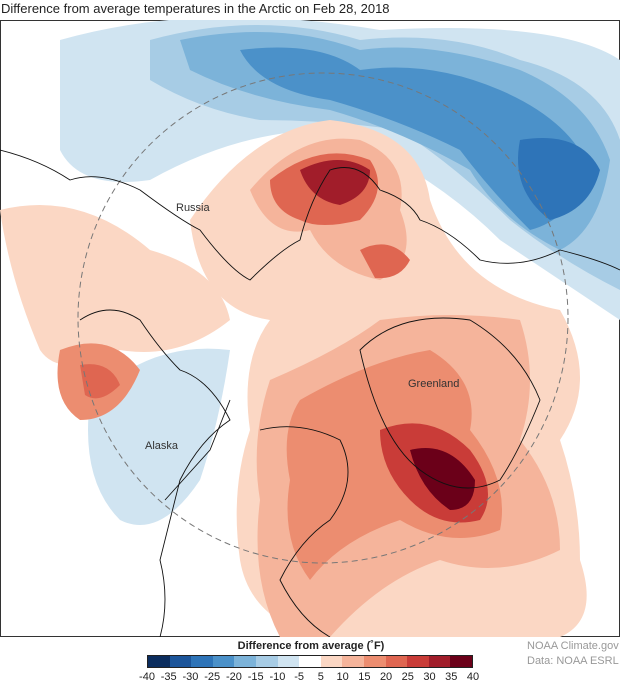 The width and height of the screenshot is (620, 688). Describe the element at coordinates (573, 661) in the screenshot. I see `credit-data: Data: NOAA ESRL` at that location.